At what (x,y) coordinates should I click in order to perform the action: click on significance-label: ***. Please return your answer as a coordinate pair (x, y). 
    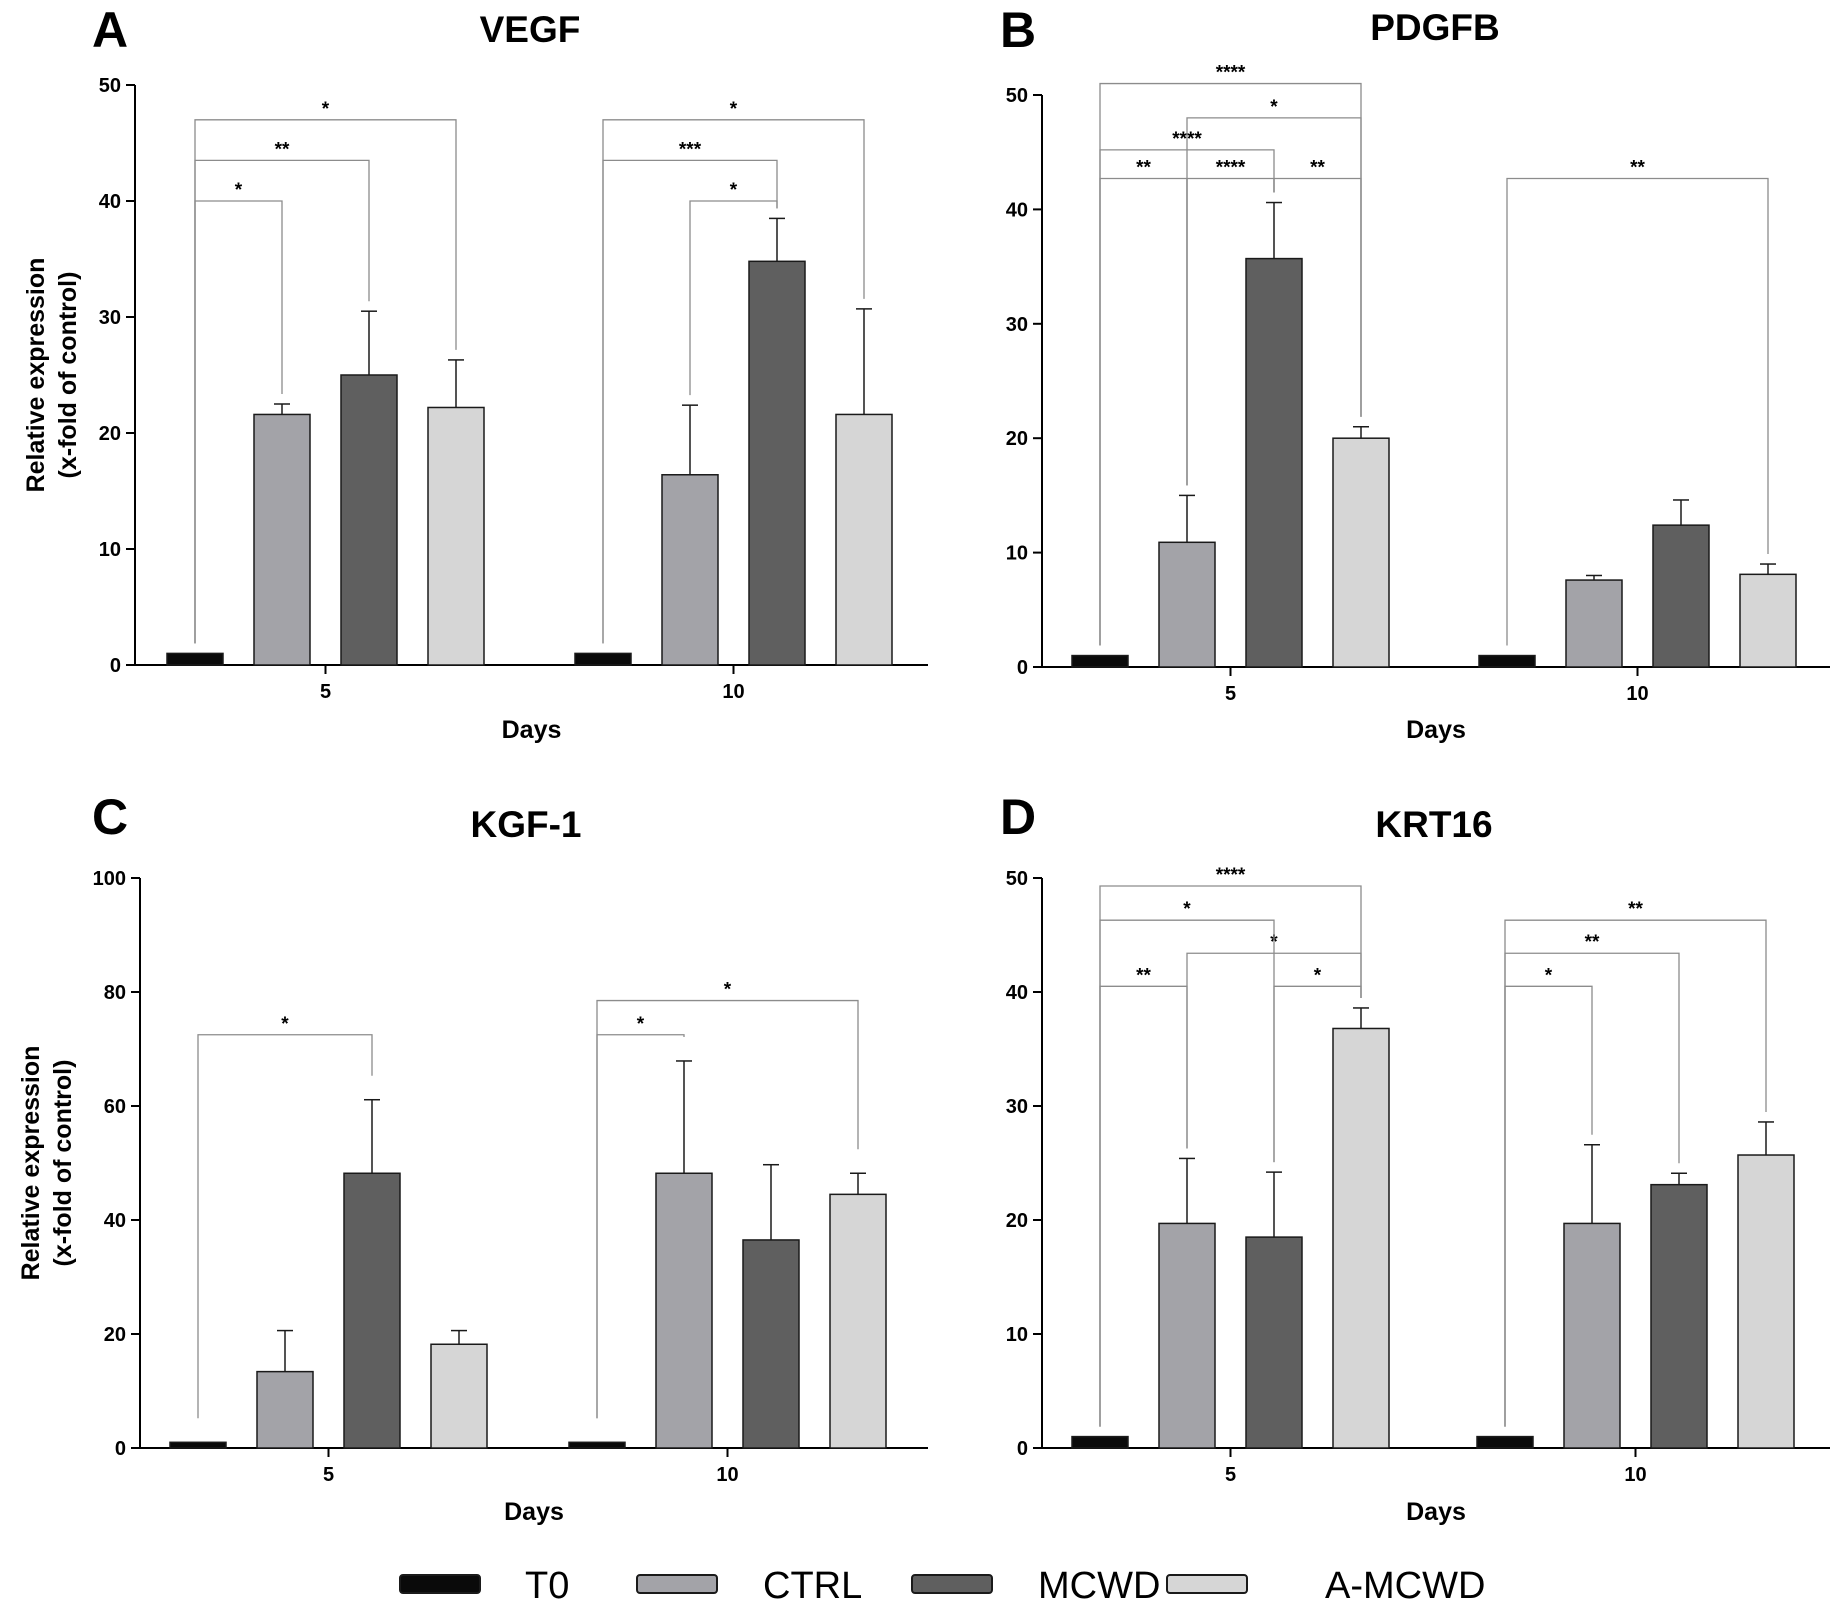
    Looking at the image, I should click on (690, 149).